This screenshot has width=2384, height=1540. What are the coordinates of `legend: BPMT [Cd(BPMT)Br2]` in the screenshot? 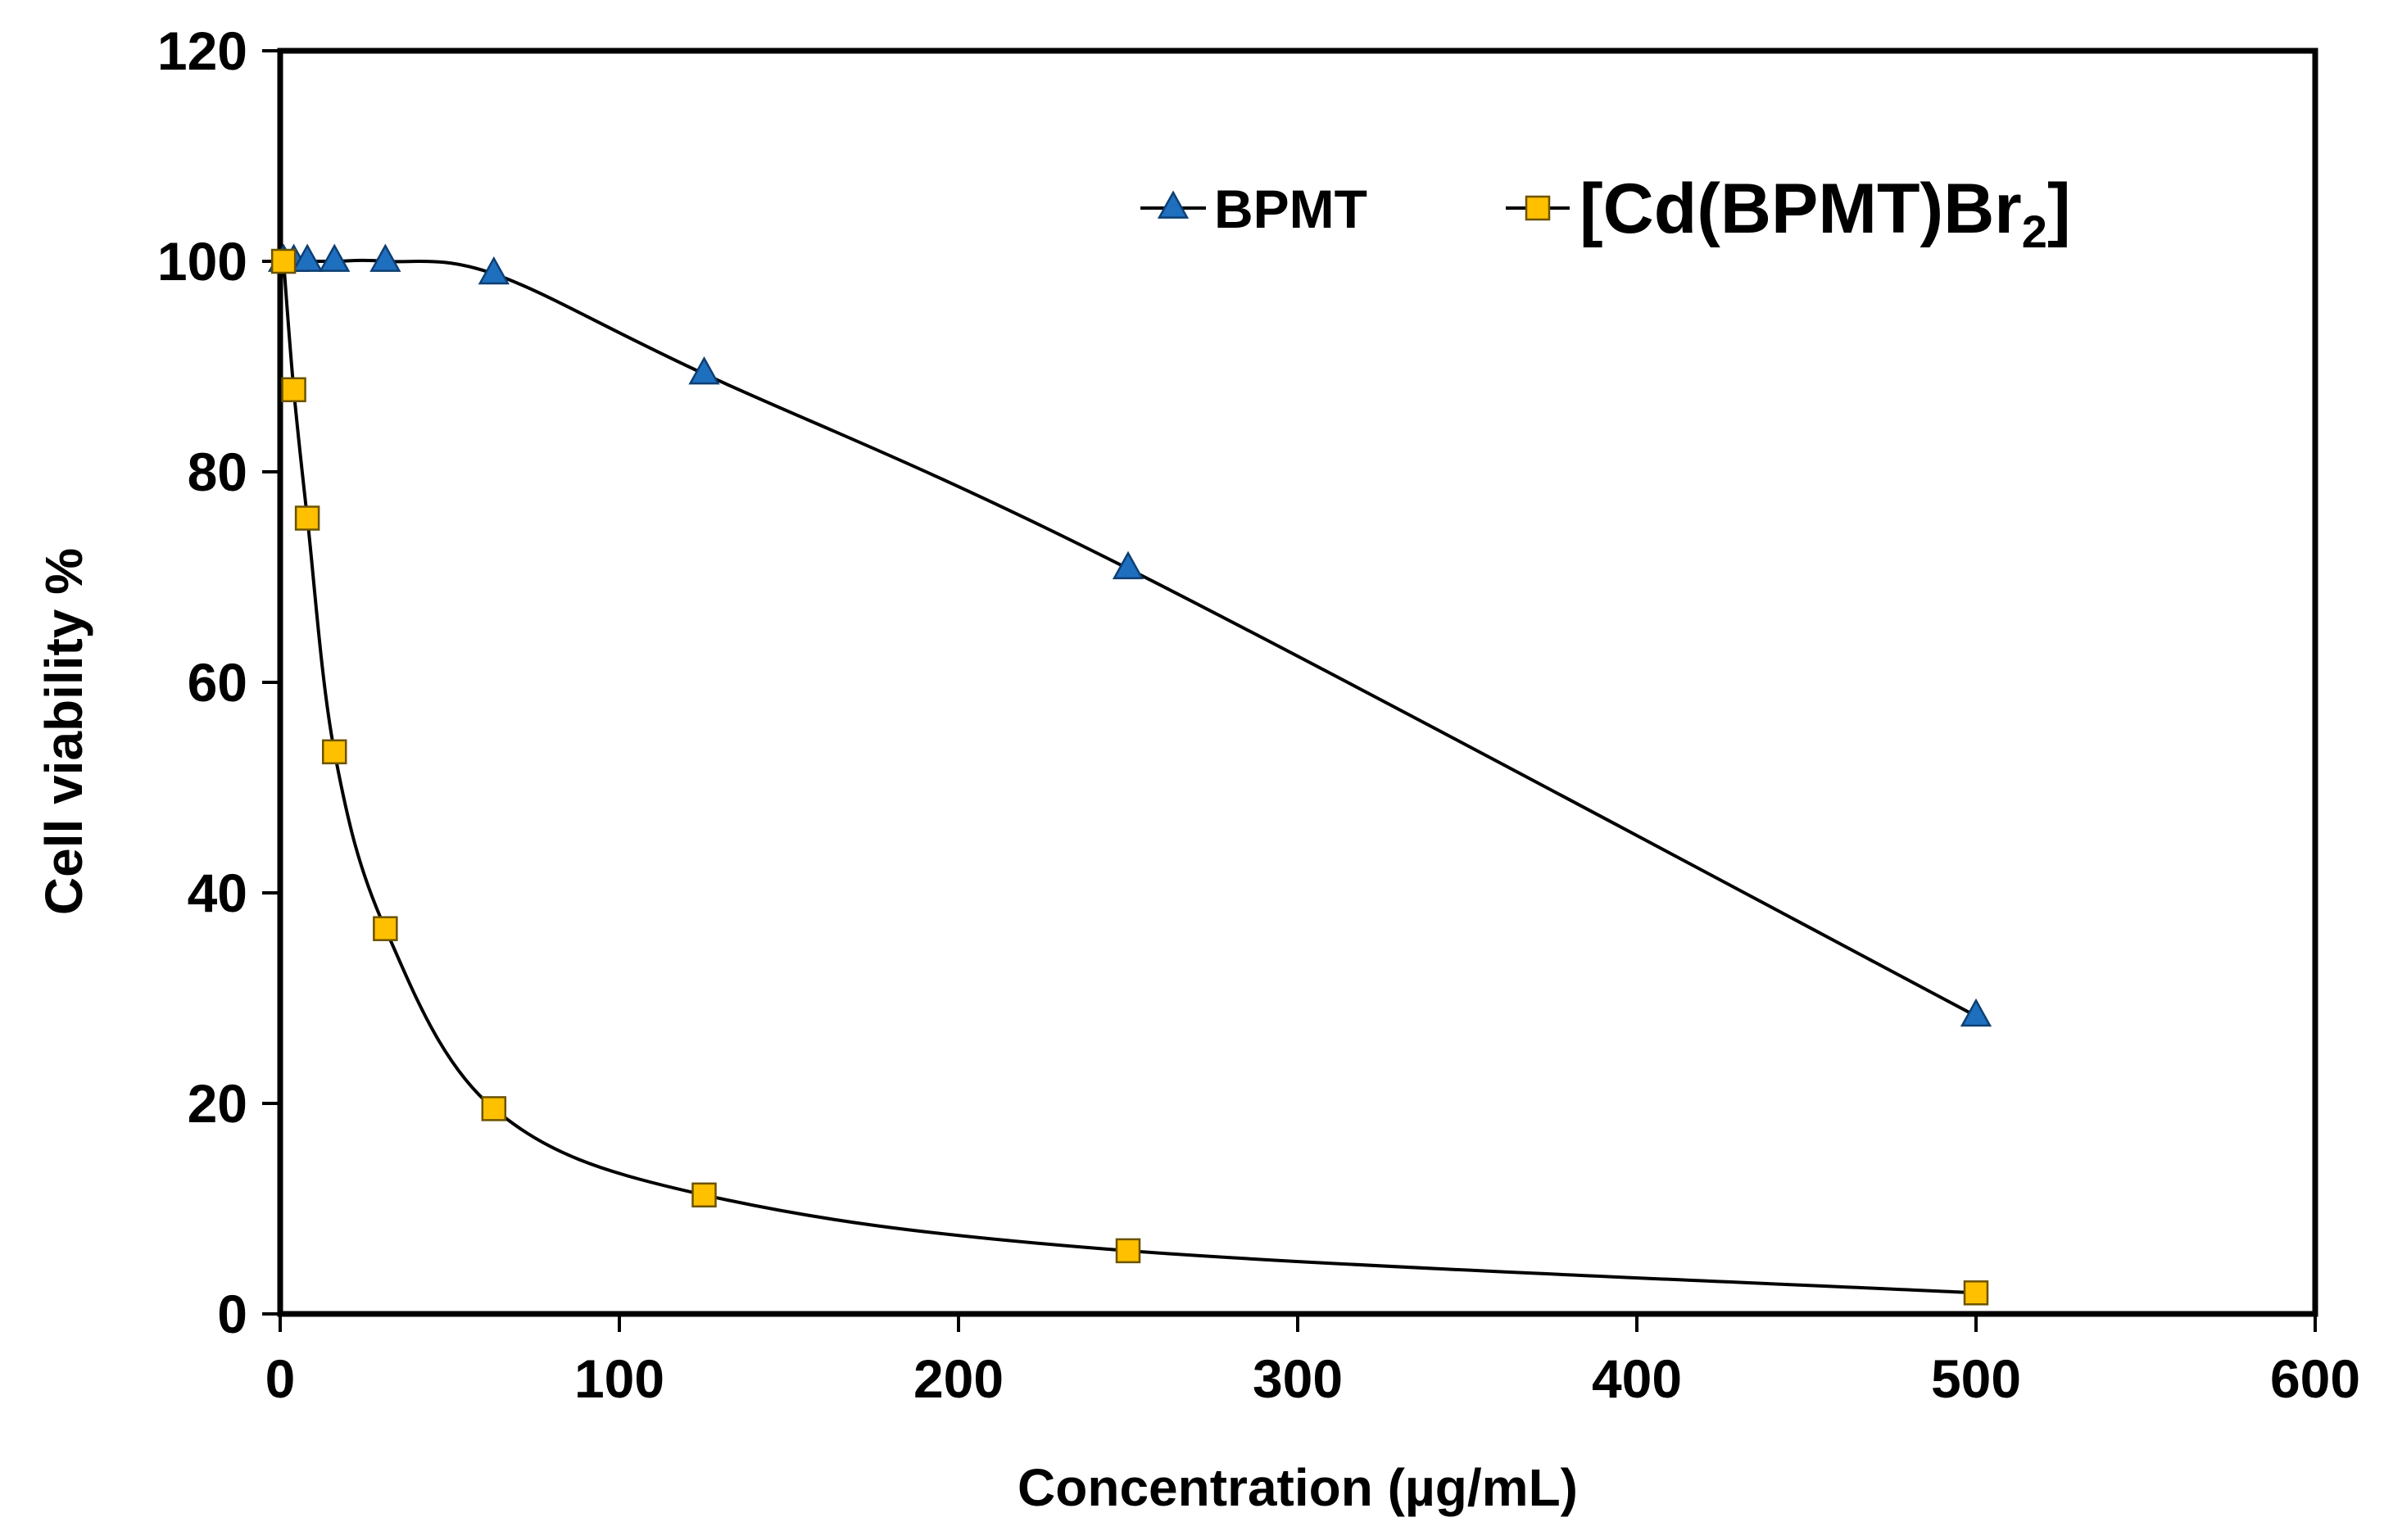 It's located at (1605, 213).